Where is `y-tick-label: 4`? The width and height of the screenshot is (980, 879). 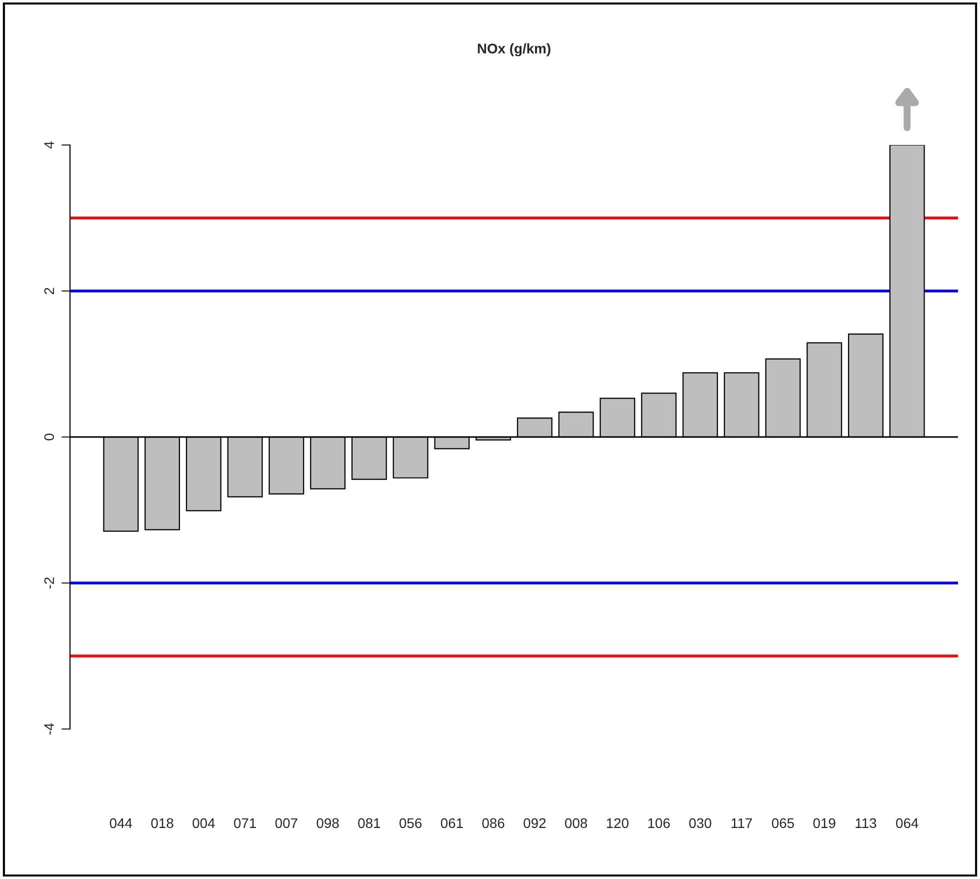 y-tick-label: 4 is located at coordinates (49, 145).